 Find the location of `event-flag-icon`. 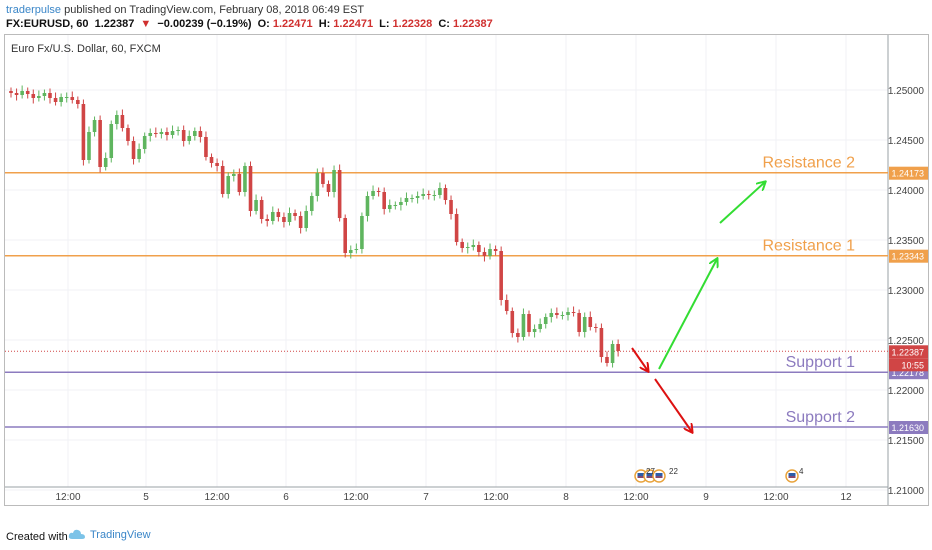

event-flag-icon is located at coordinates (792, 475).